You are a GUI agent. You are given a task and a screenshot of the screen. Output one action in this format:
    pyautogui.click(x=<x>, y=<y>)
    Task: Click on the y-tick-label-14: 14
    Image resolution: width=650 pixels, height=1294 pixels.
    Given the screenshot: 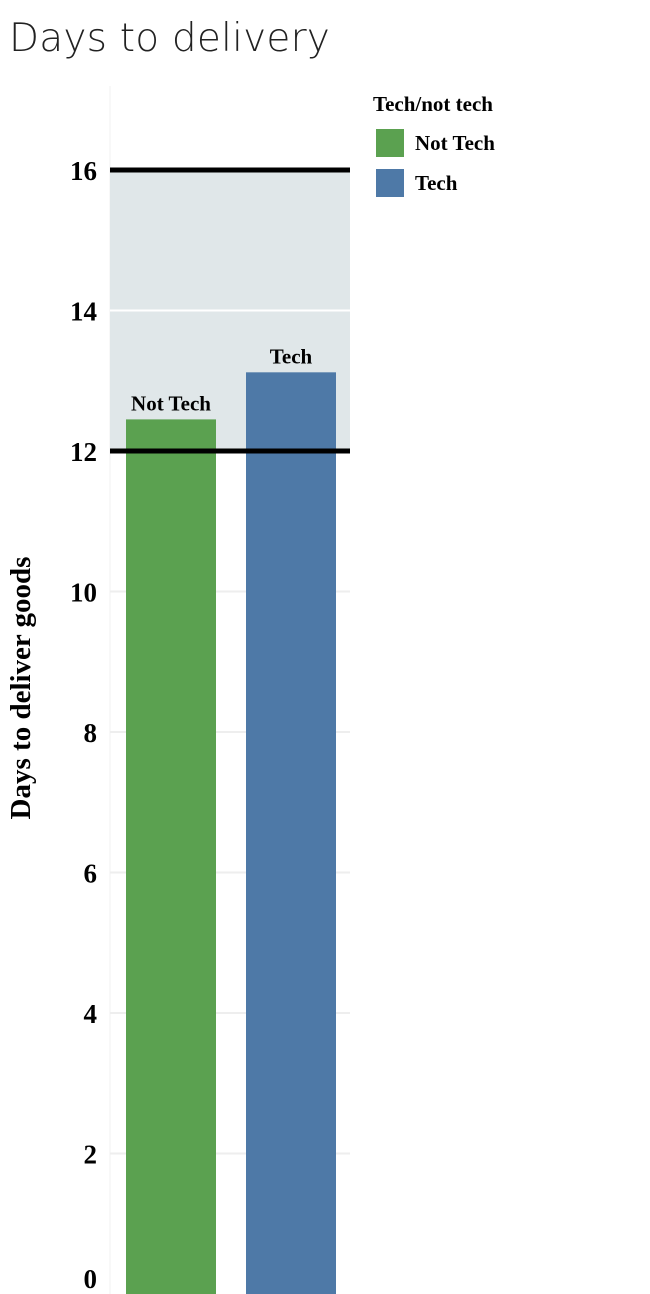 What is the action you would take?
    pyautogui.click(x=83, y=312)
    